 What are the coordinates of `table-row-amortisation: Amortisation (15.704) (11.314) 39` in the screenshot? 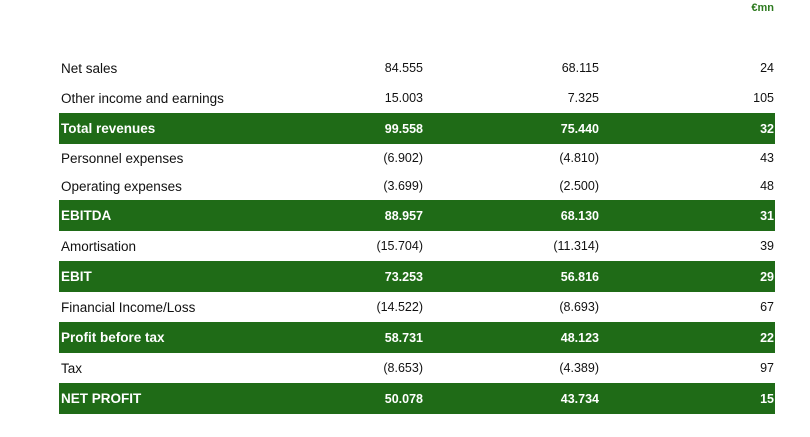 It's located at (417, 246).